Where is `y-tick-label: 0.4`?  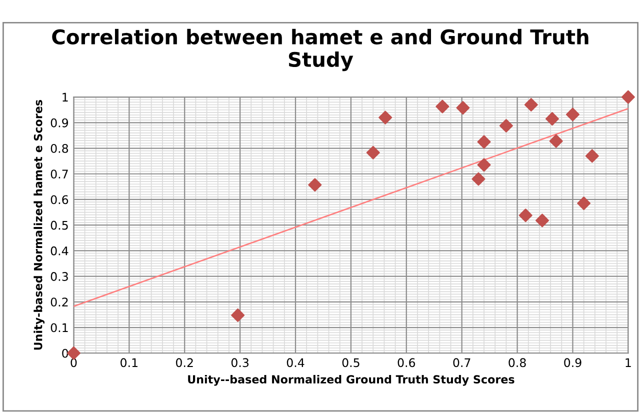 y-tick-label: 0.4 is located at coordinates (59, 251).